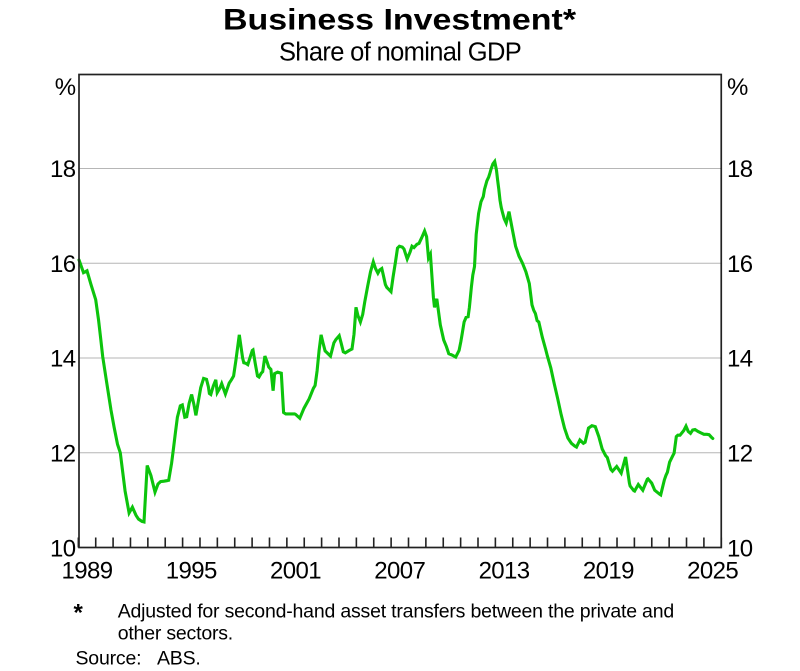 This screenshot has width=800, height=671. I want to click on svg-text: 2013, so click(504, 571).